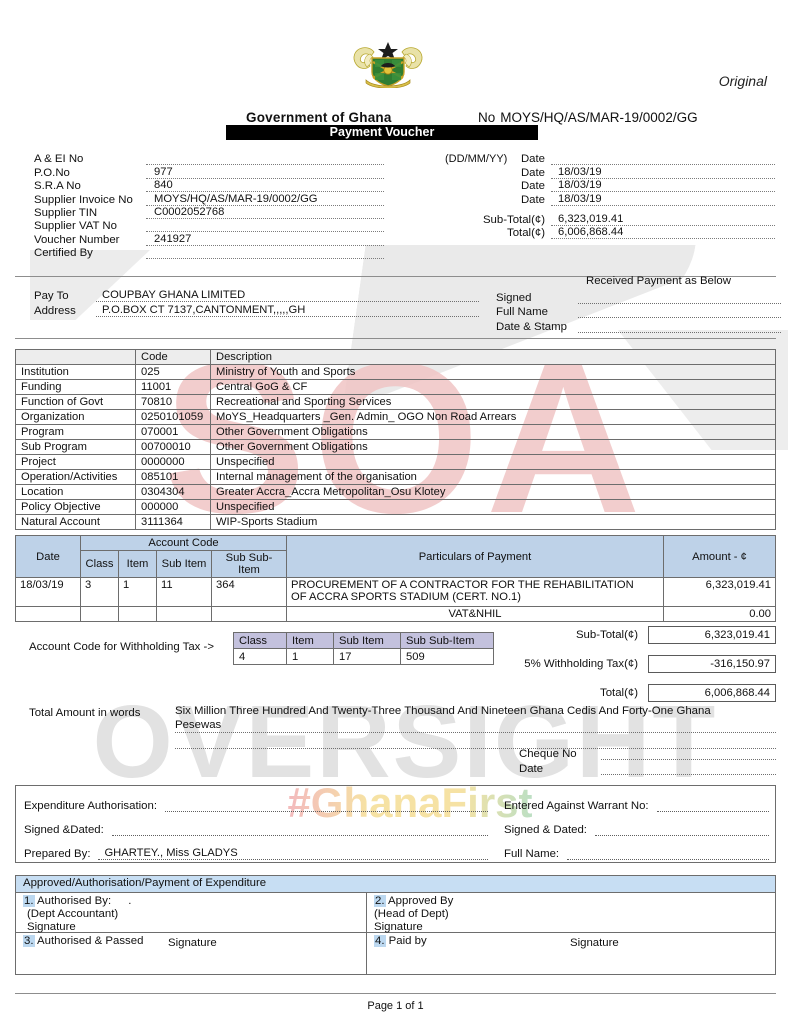  I want to click on total-row: Total(¢) 6,006,868.44, so click(610, 233).